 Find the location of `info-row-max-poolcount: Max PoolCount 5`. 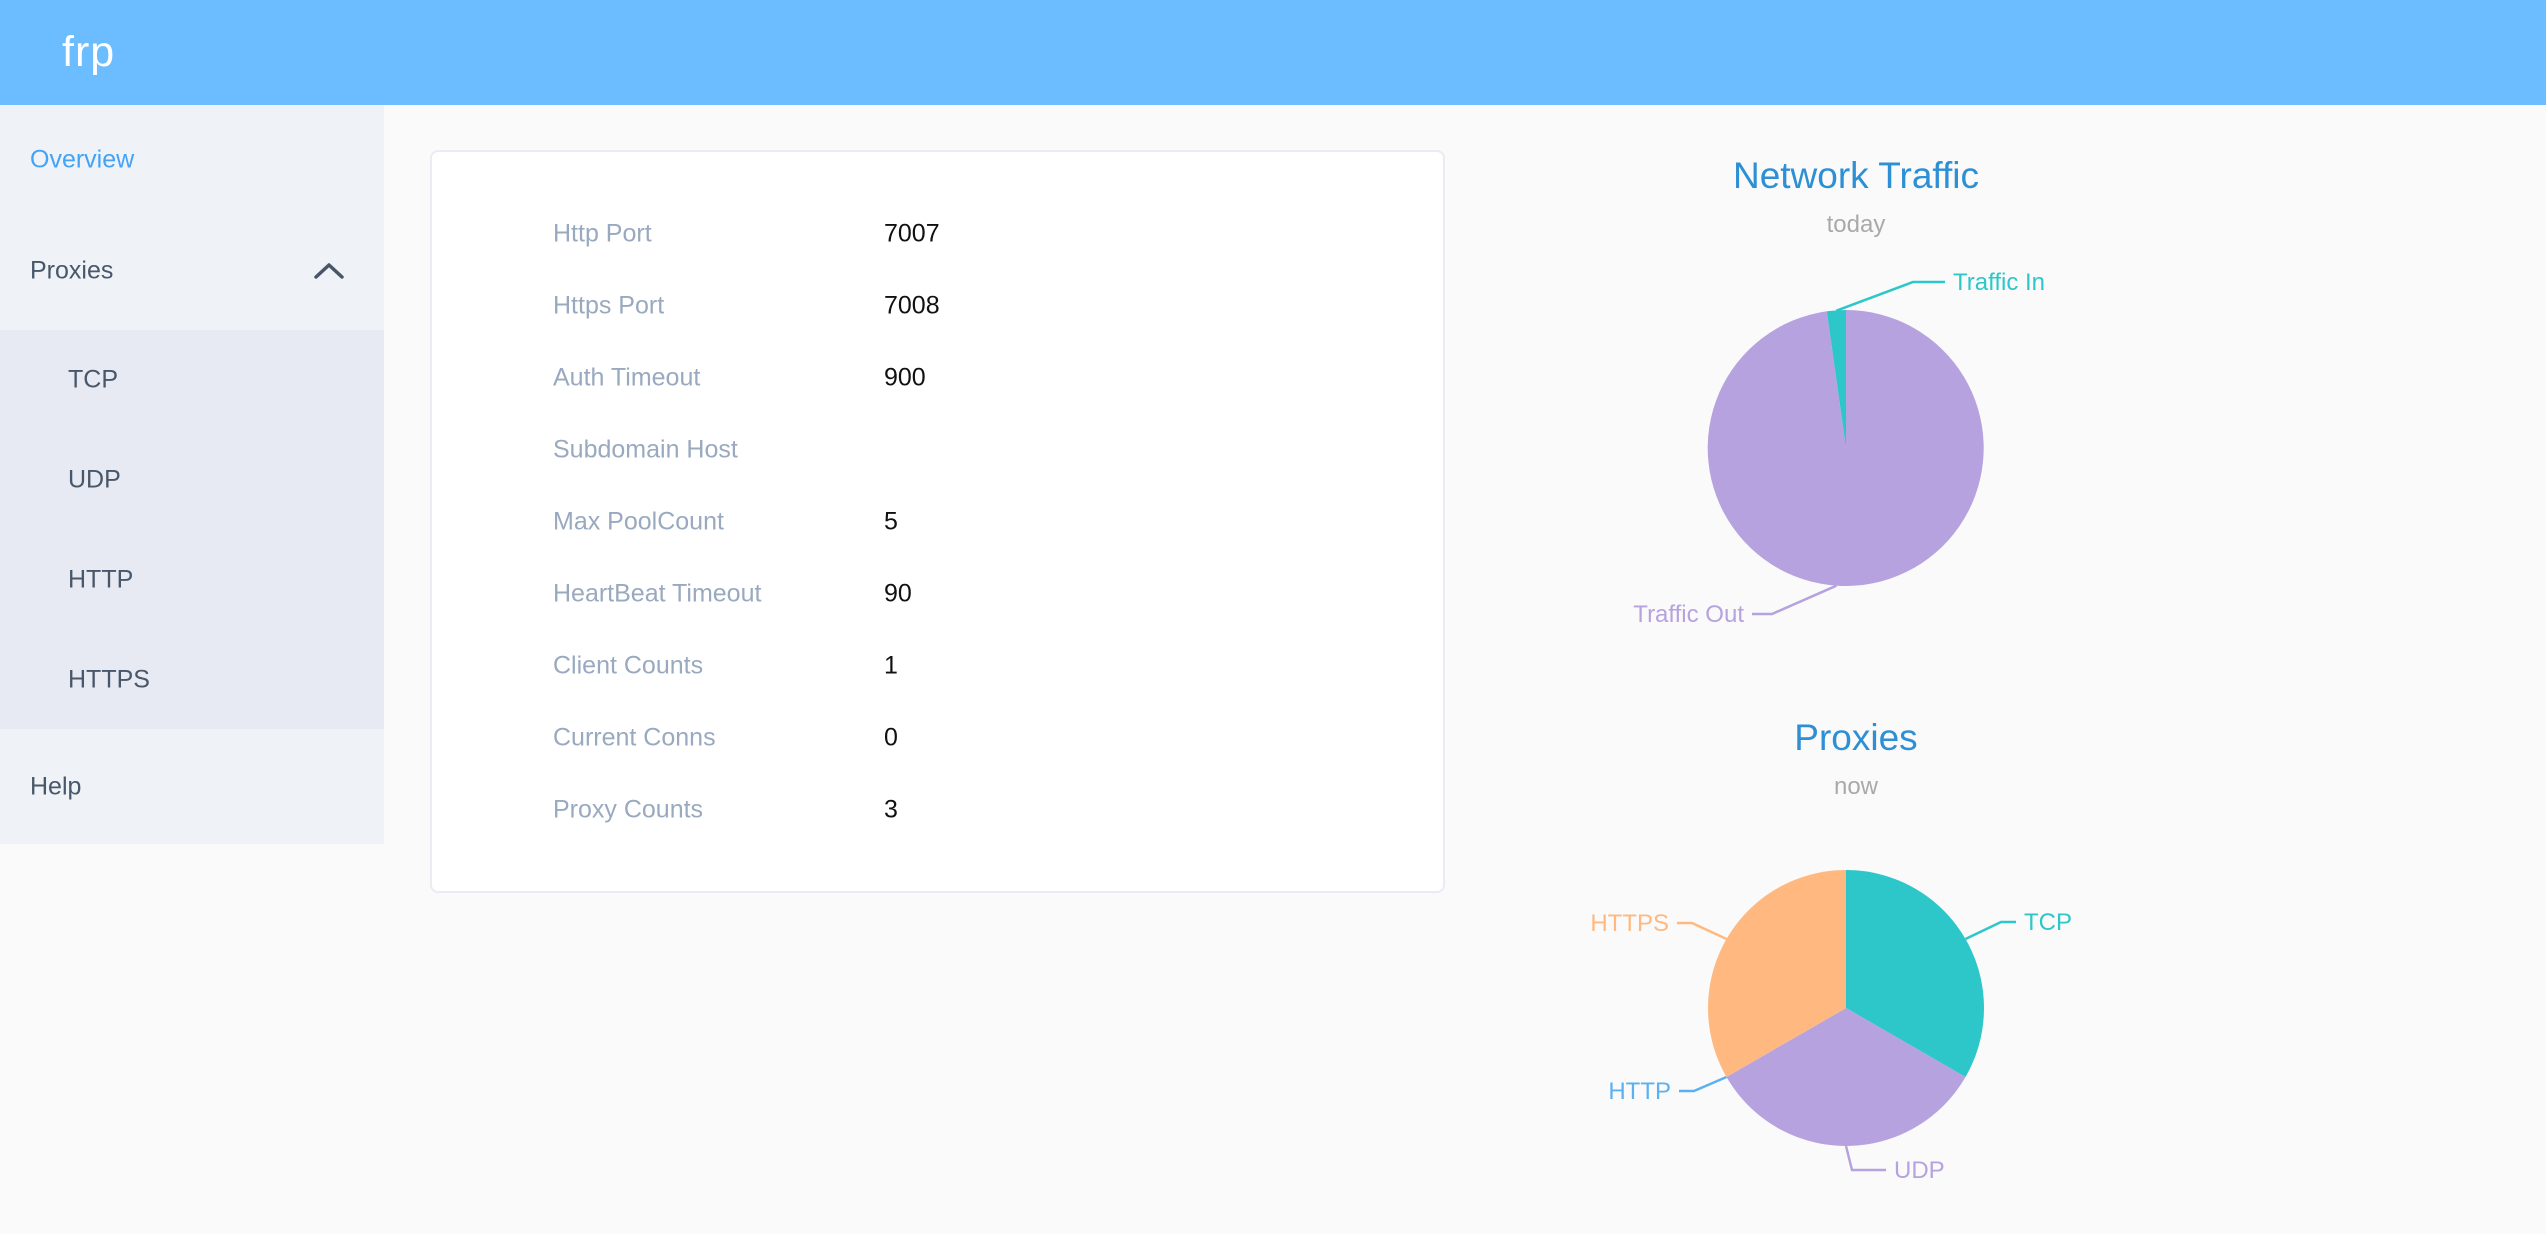

info-row-max-poolcount: Max PoolCount 5 is located at coordinates (937, 522).